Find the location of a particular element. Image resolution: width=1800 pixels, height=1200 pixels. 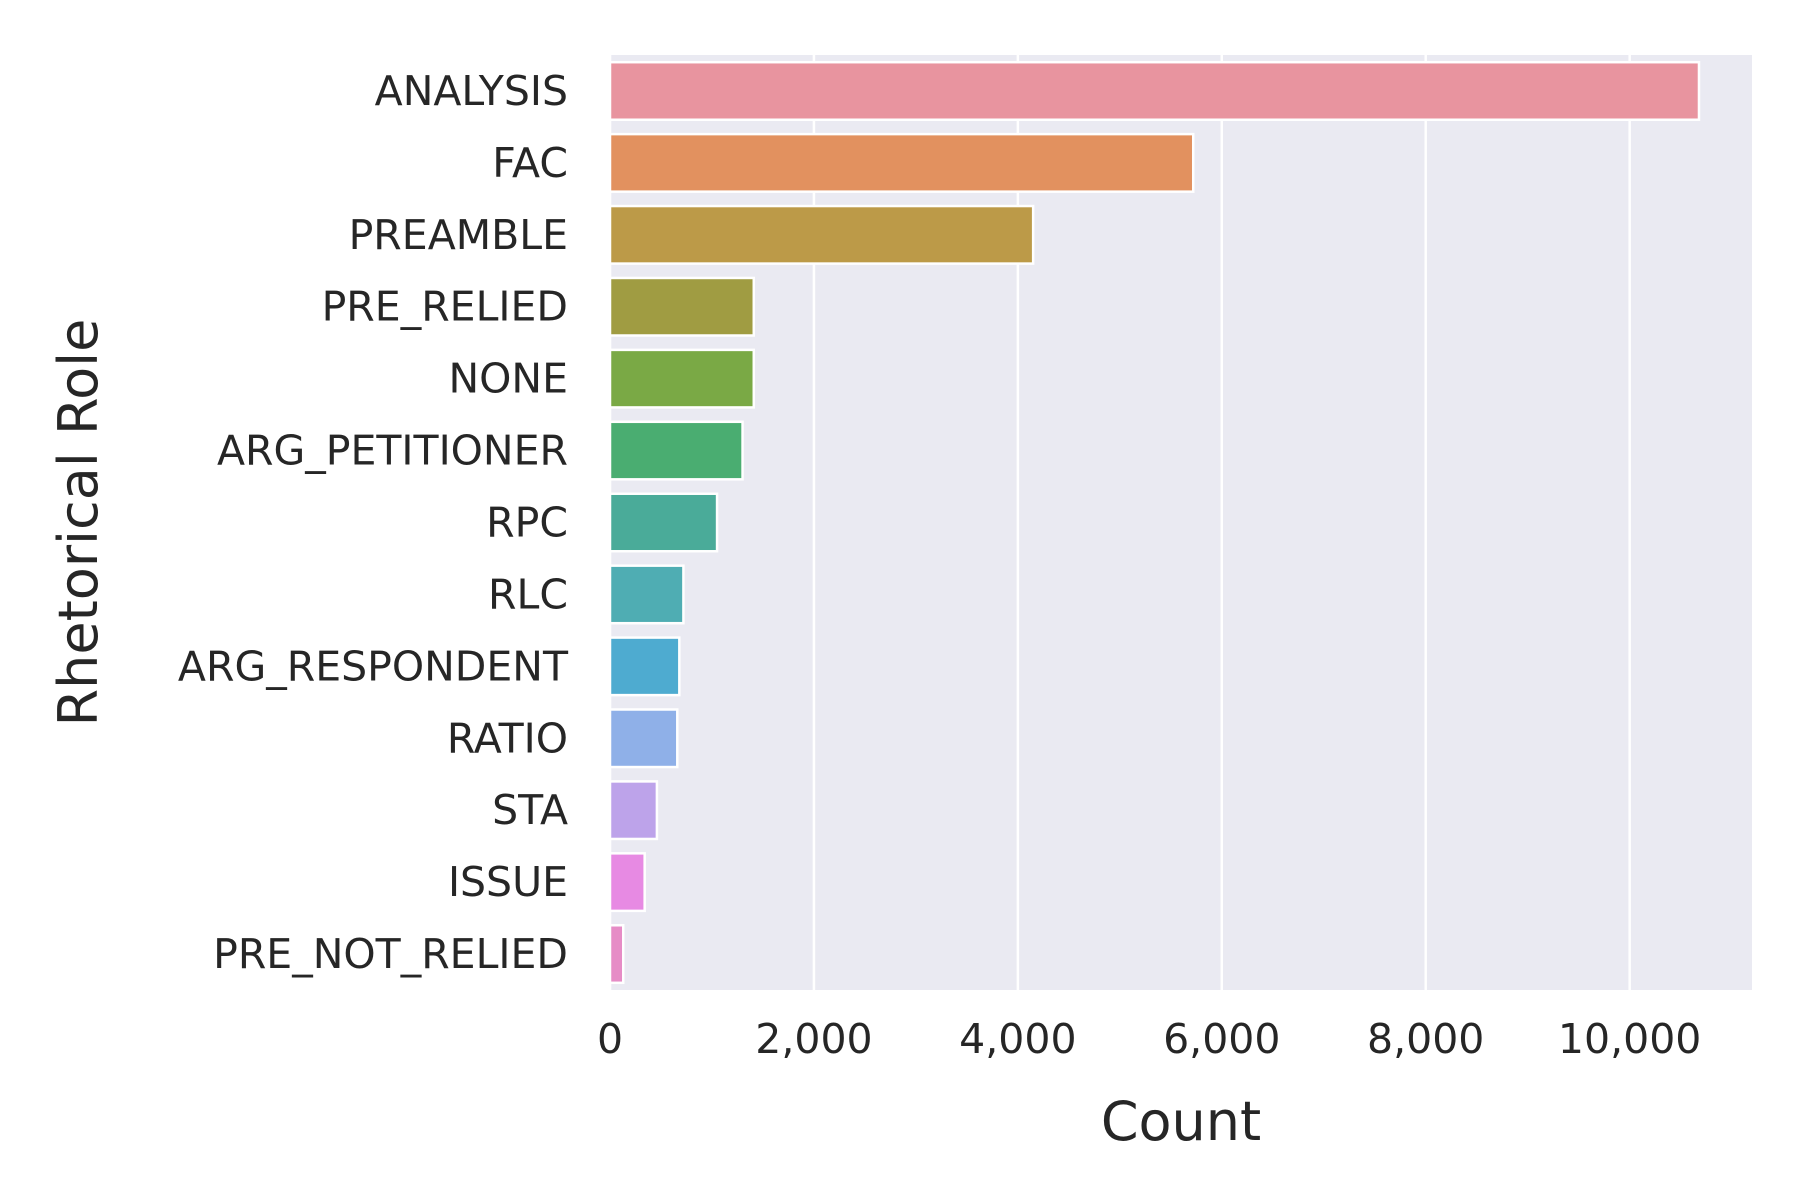

y-tick-label: ARG_PETITIONER is located at coordinates (392, 451).